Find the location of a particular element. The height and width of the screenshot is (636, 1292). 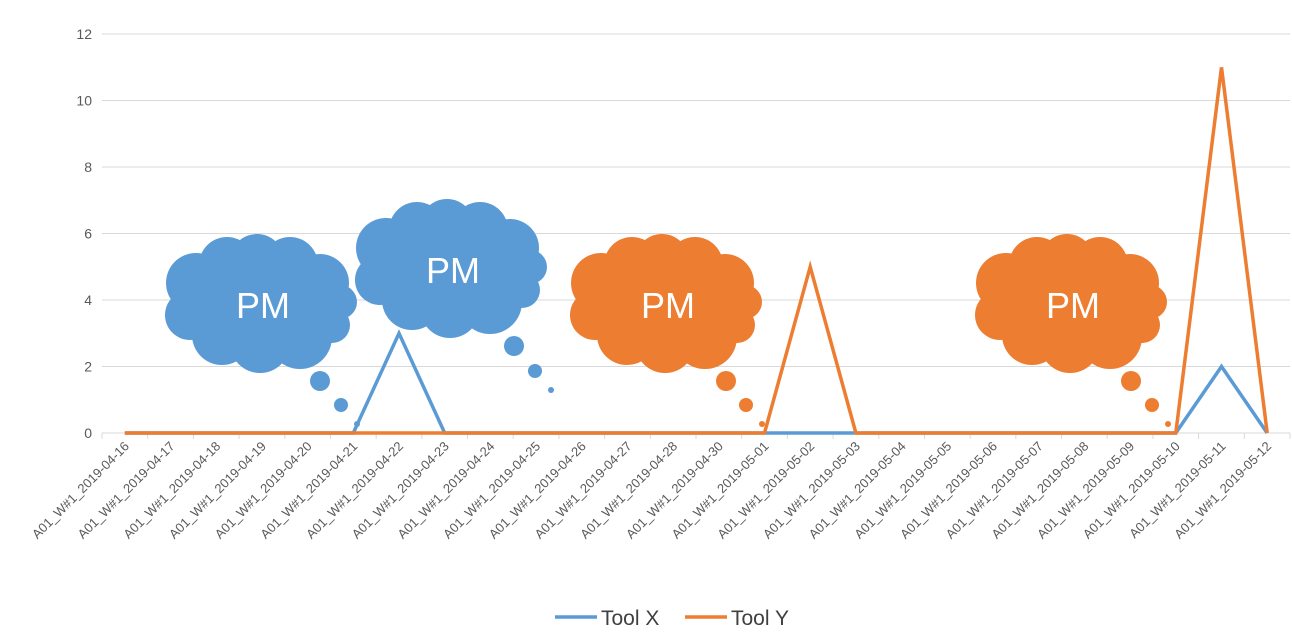

y-axis: 0 2 4 6 8 10 12 is located at coordinates (84, 233).